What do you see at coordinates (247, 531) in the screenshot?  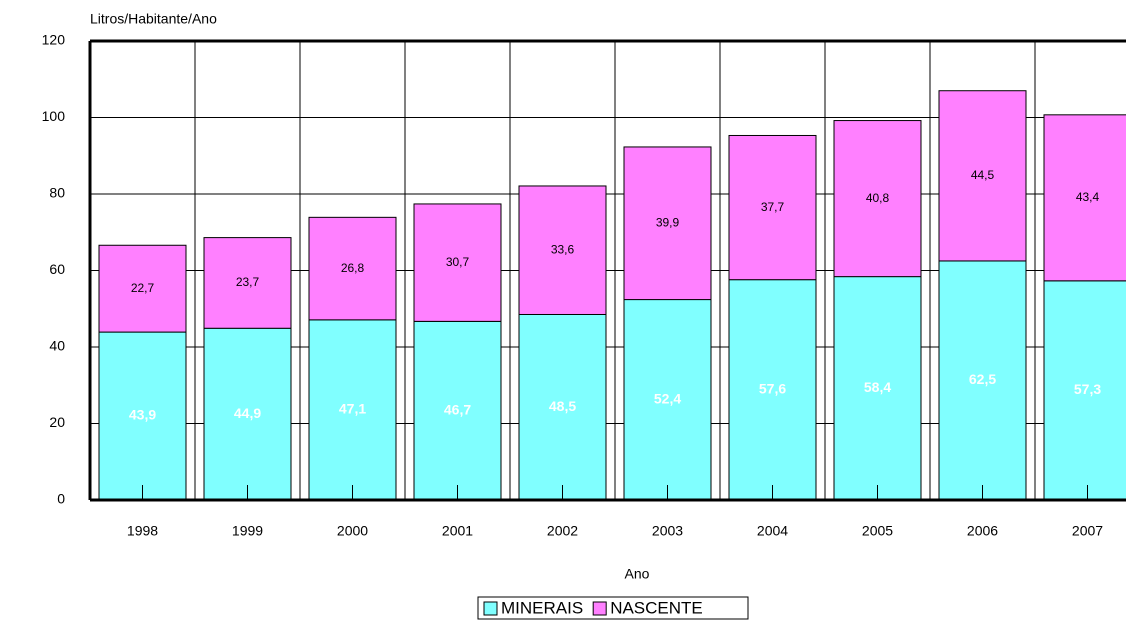 I see `x-tick-label: 1999` at bounding box center [247, 531].